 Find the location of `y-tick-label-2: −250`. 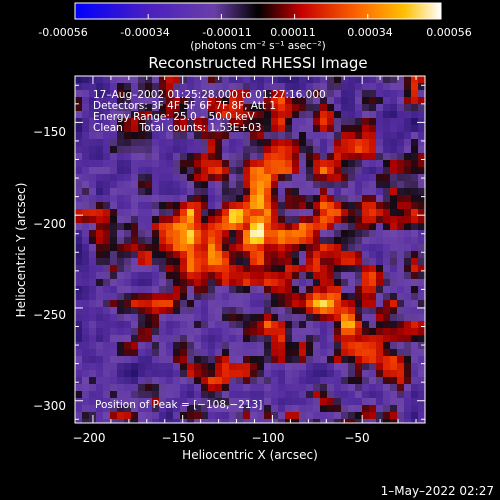

y-tick-label-2: −250 is located at coordinates (49, 315).